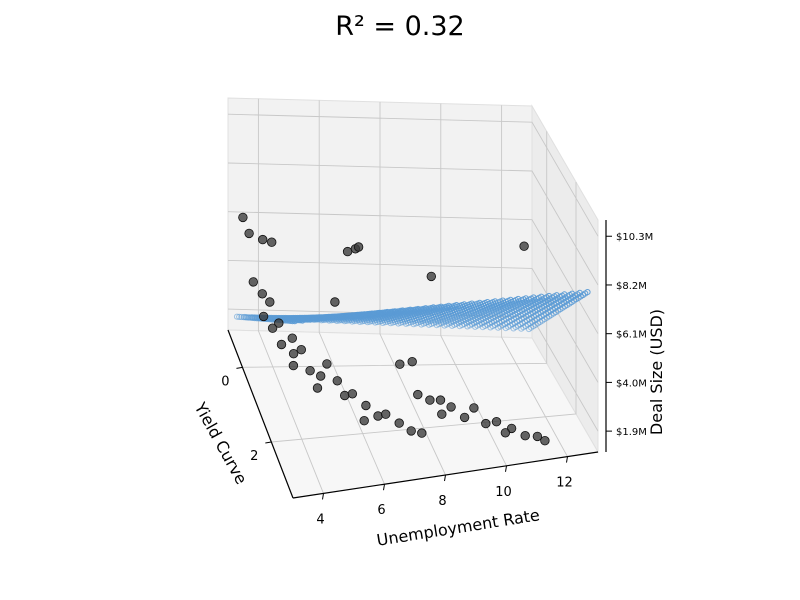 This screenshot has width=800, height=600. I want to click on x-axis-label: Unemployment Rate, so click(458, 527).